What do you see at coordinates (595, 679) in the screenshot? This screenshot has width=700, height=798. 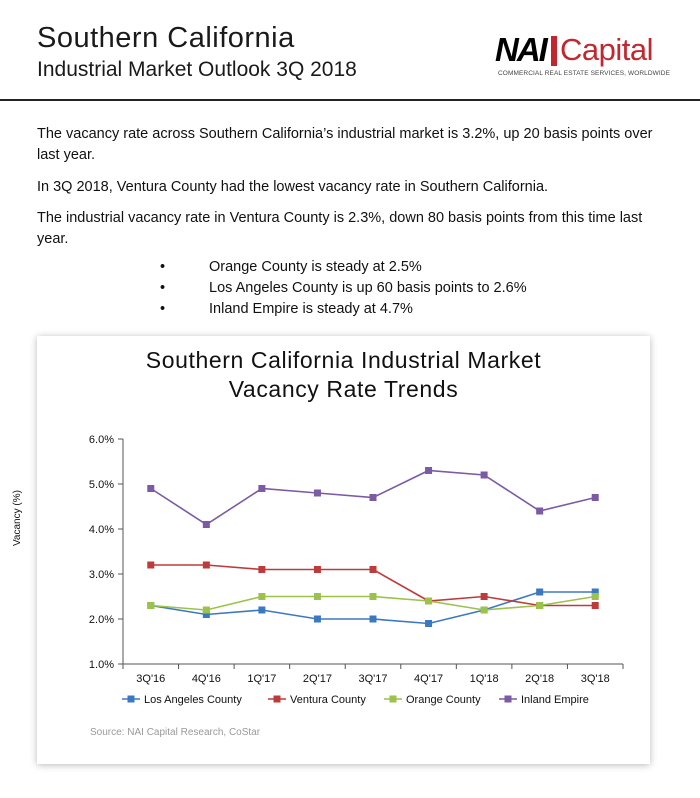 I see `x-tick-label: 3Q'18` at bounding box center [595, 679].